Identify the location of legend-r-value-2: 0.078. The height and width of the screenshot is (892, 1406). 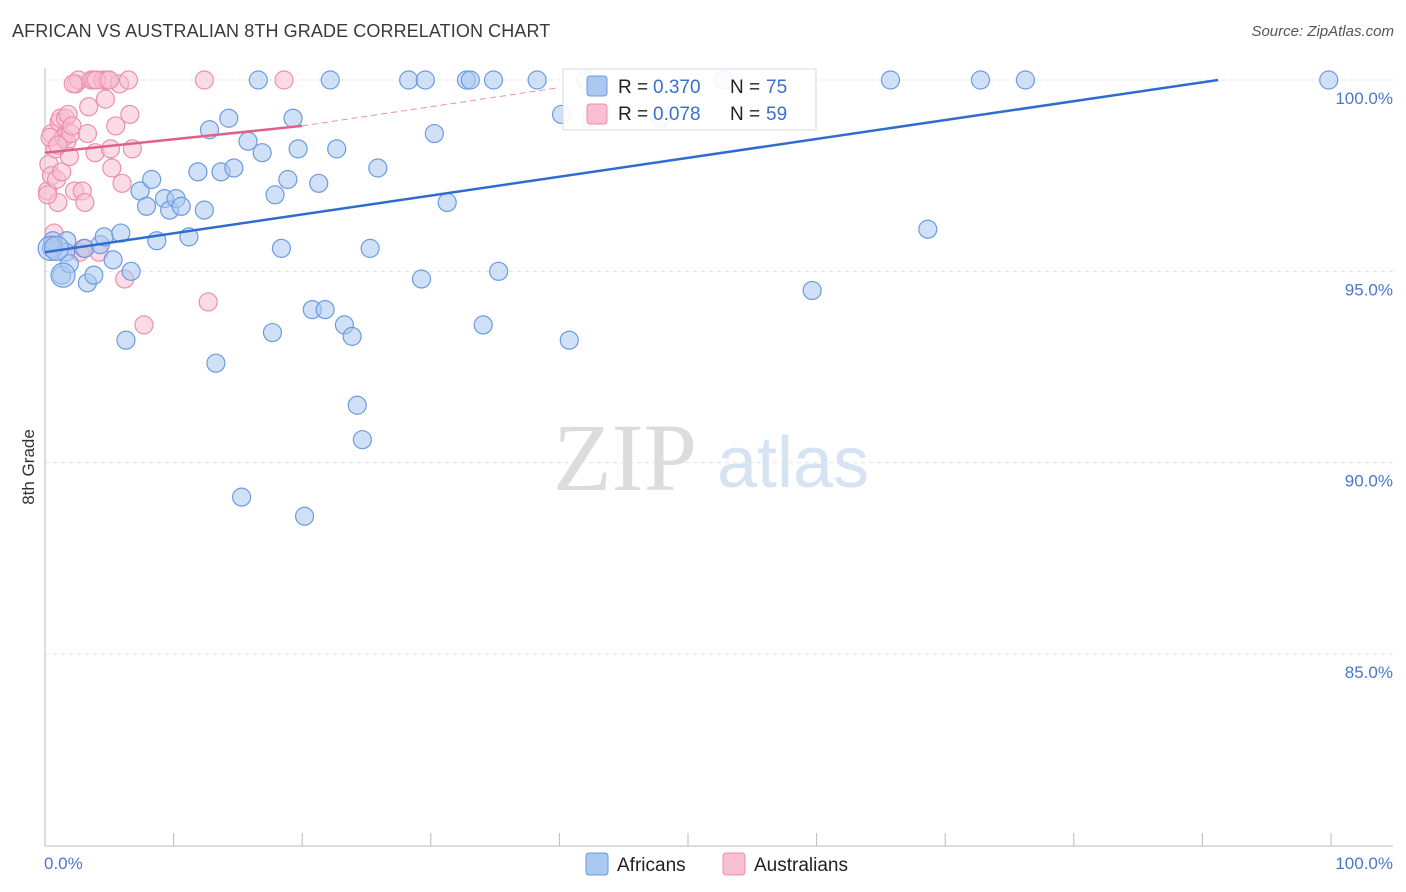
(677, 114).